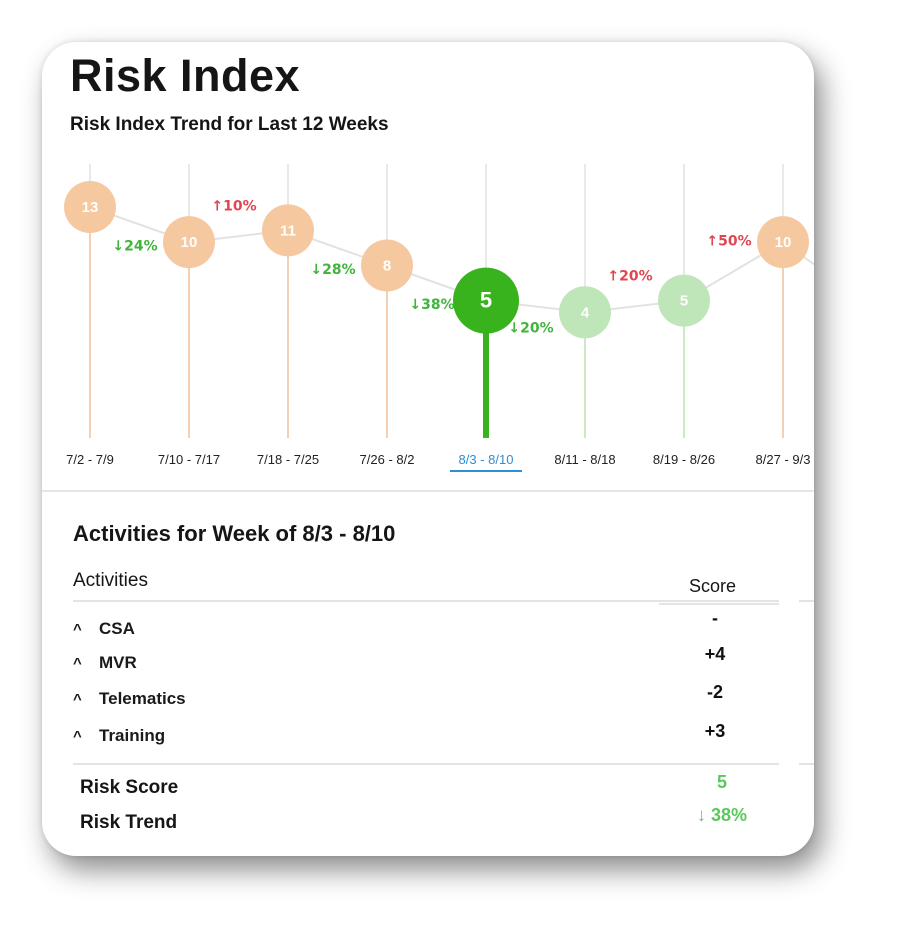  I want to click on activity-score-mvr: +4, so click(715, 654).